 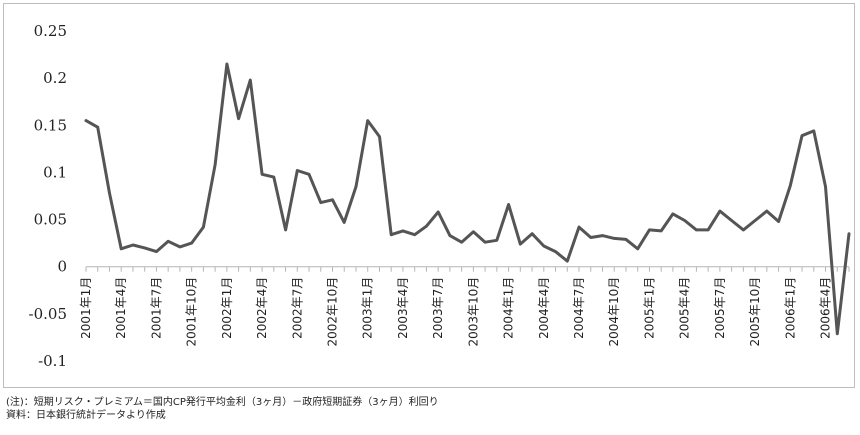 I want to click on x-tick-label: 2005年10月, so click(x=755, y=312).